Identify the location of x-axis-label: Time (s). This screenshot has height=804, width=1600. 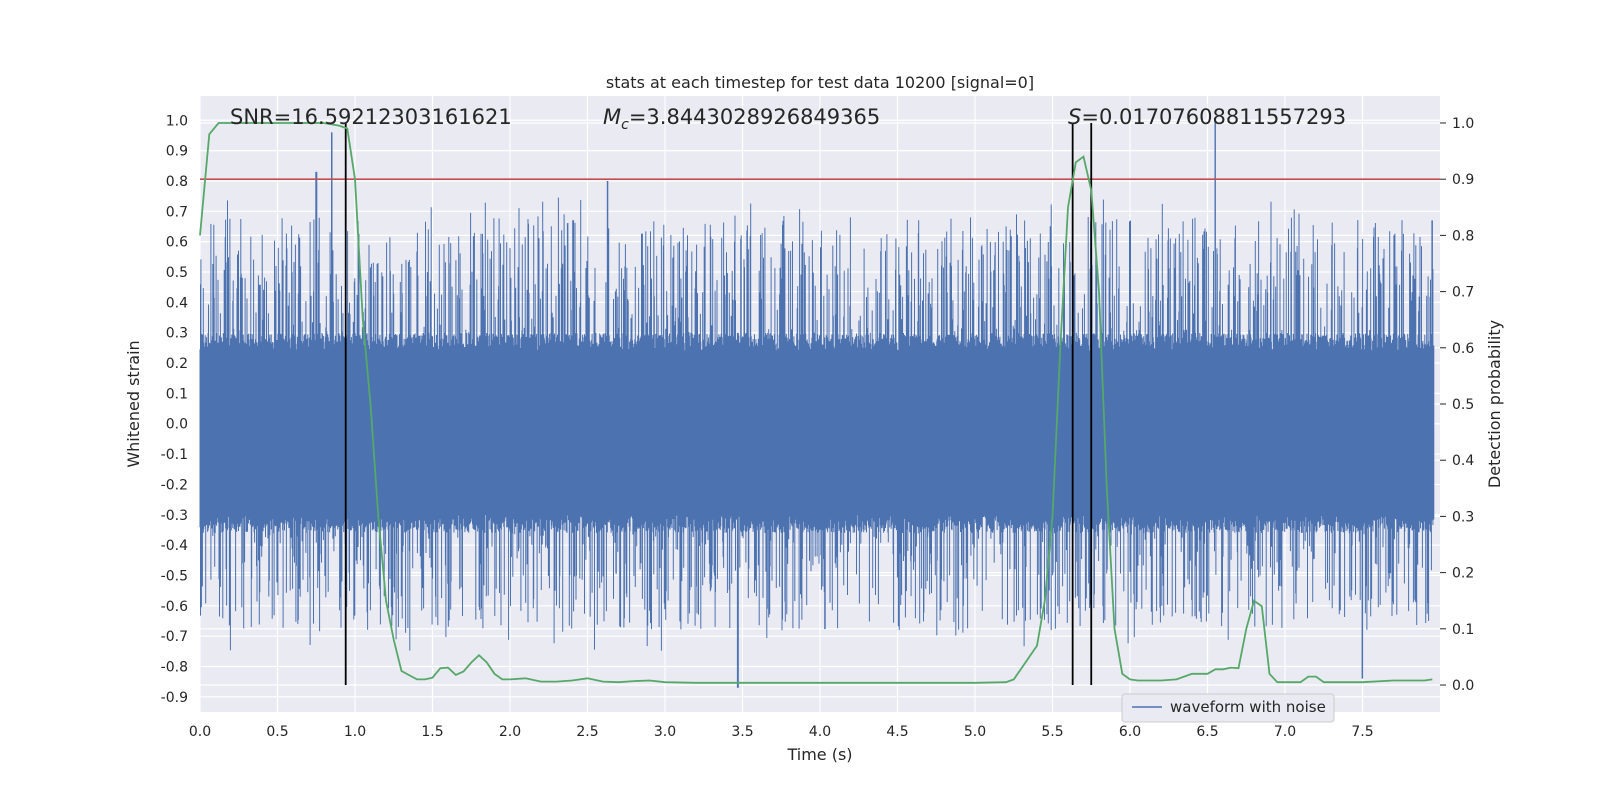
(819, 754).